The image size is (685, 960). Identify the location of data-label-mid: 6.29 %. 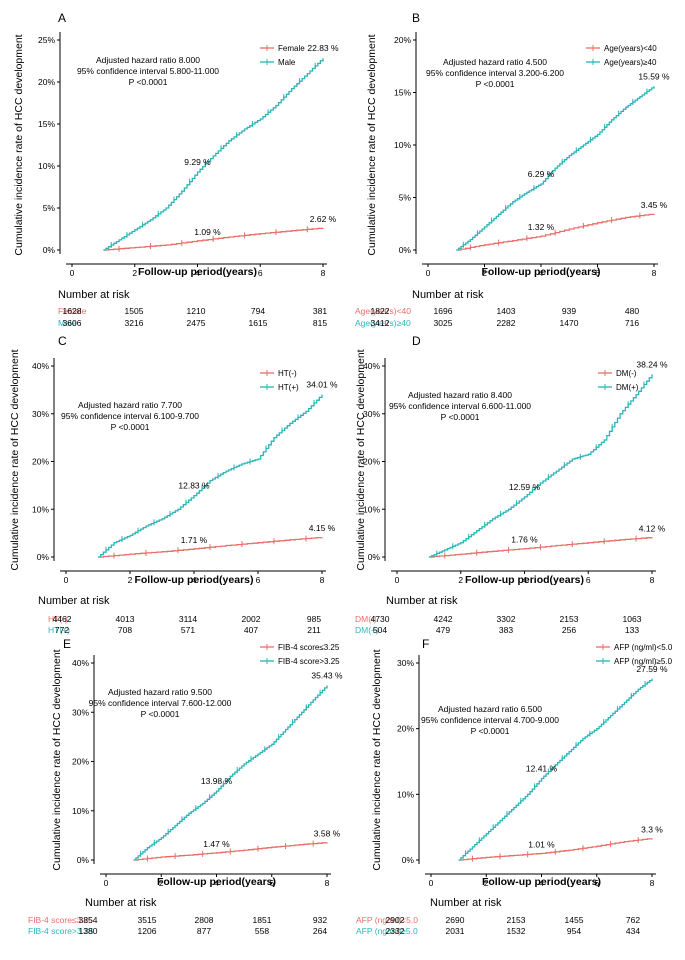
(541, 174).